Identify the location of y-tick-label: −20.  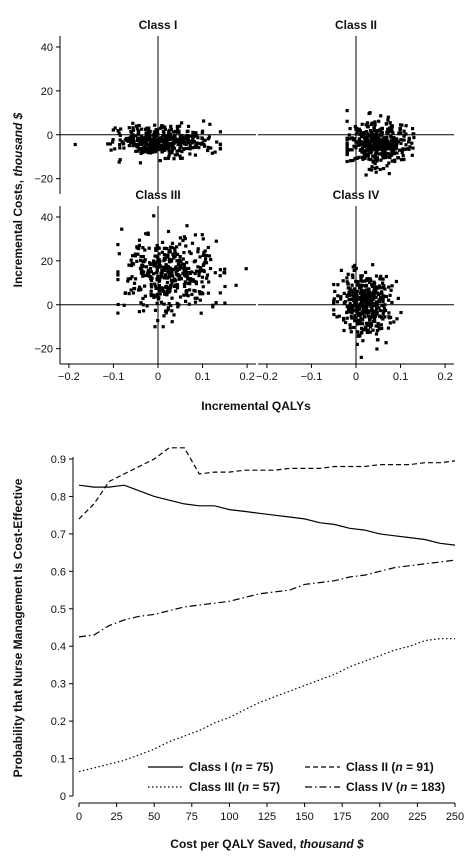
(43, 180).